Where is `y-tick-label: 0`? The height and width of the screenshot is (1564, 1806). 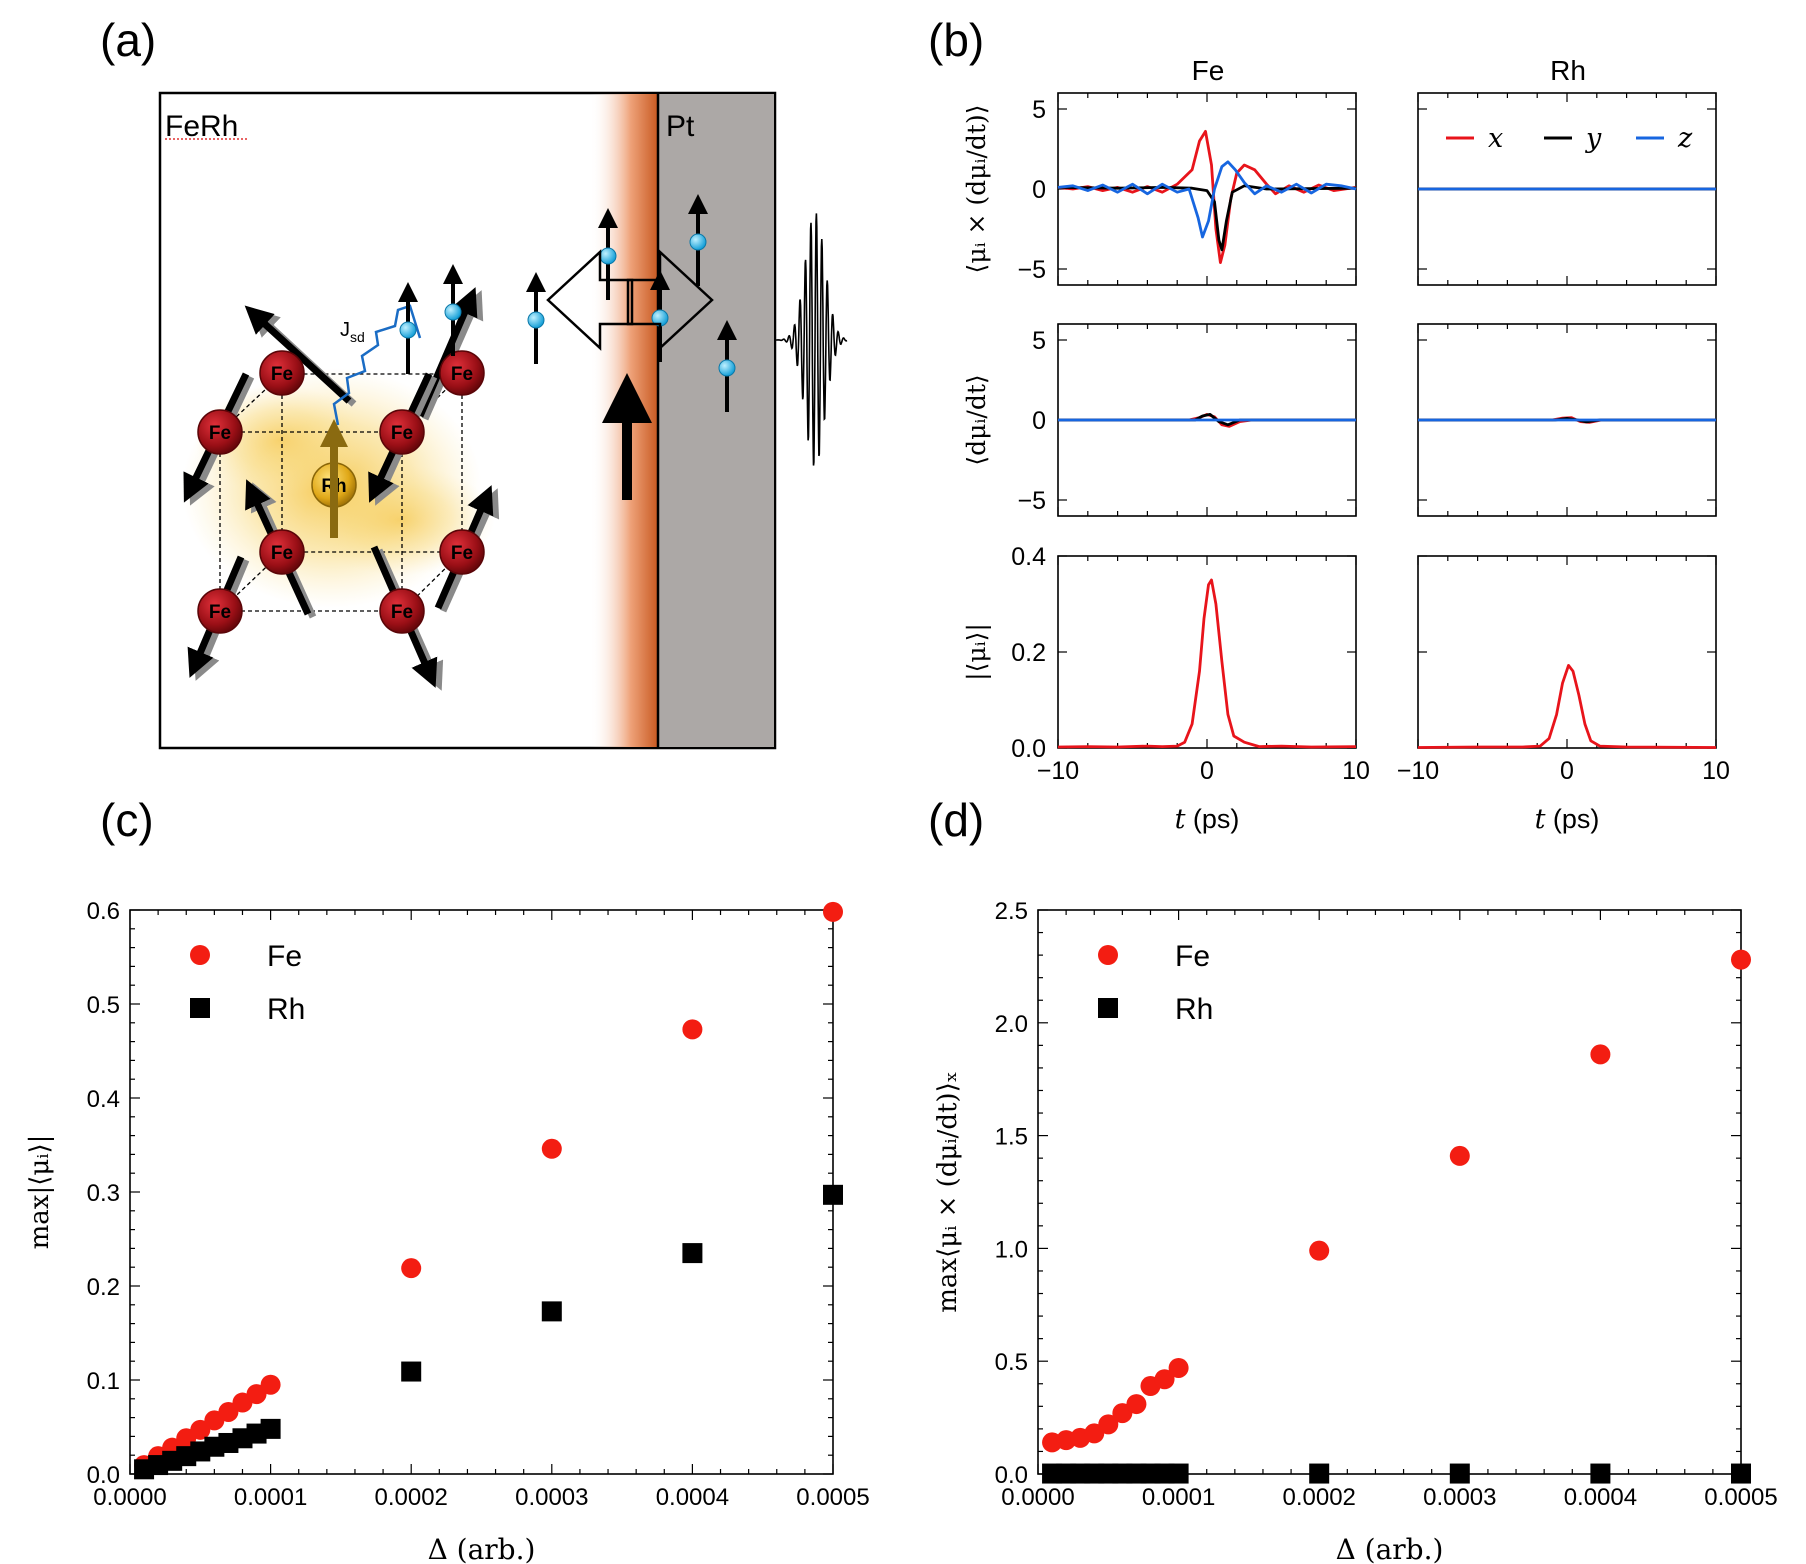 y-tick-label: 0 is located at coordinates (1039, 421).